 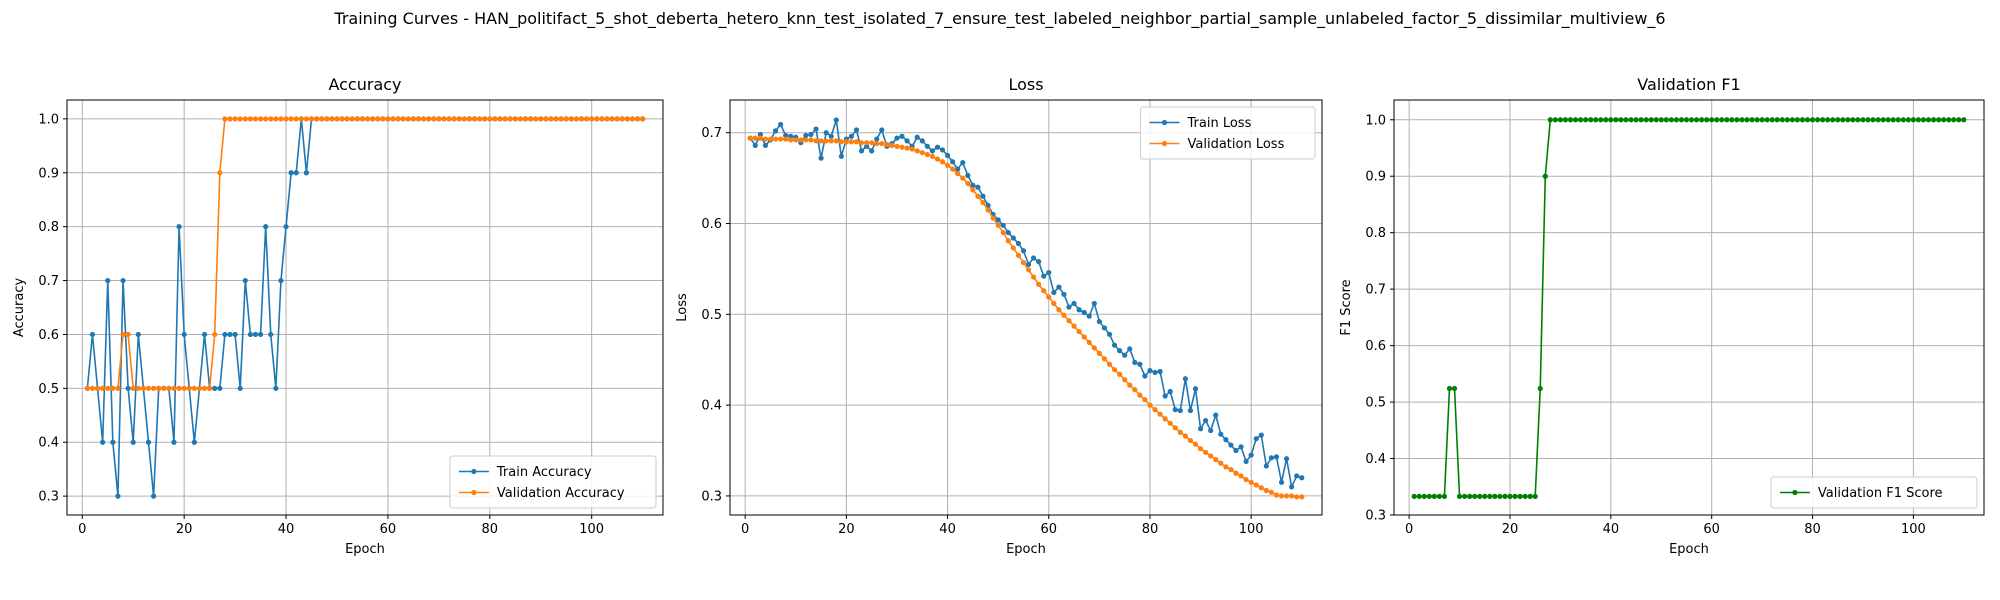 I want to click on y-tick-label: 0.8, so click(x=1375, y=233).